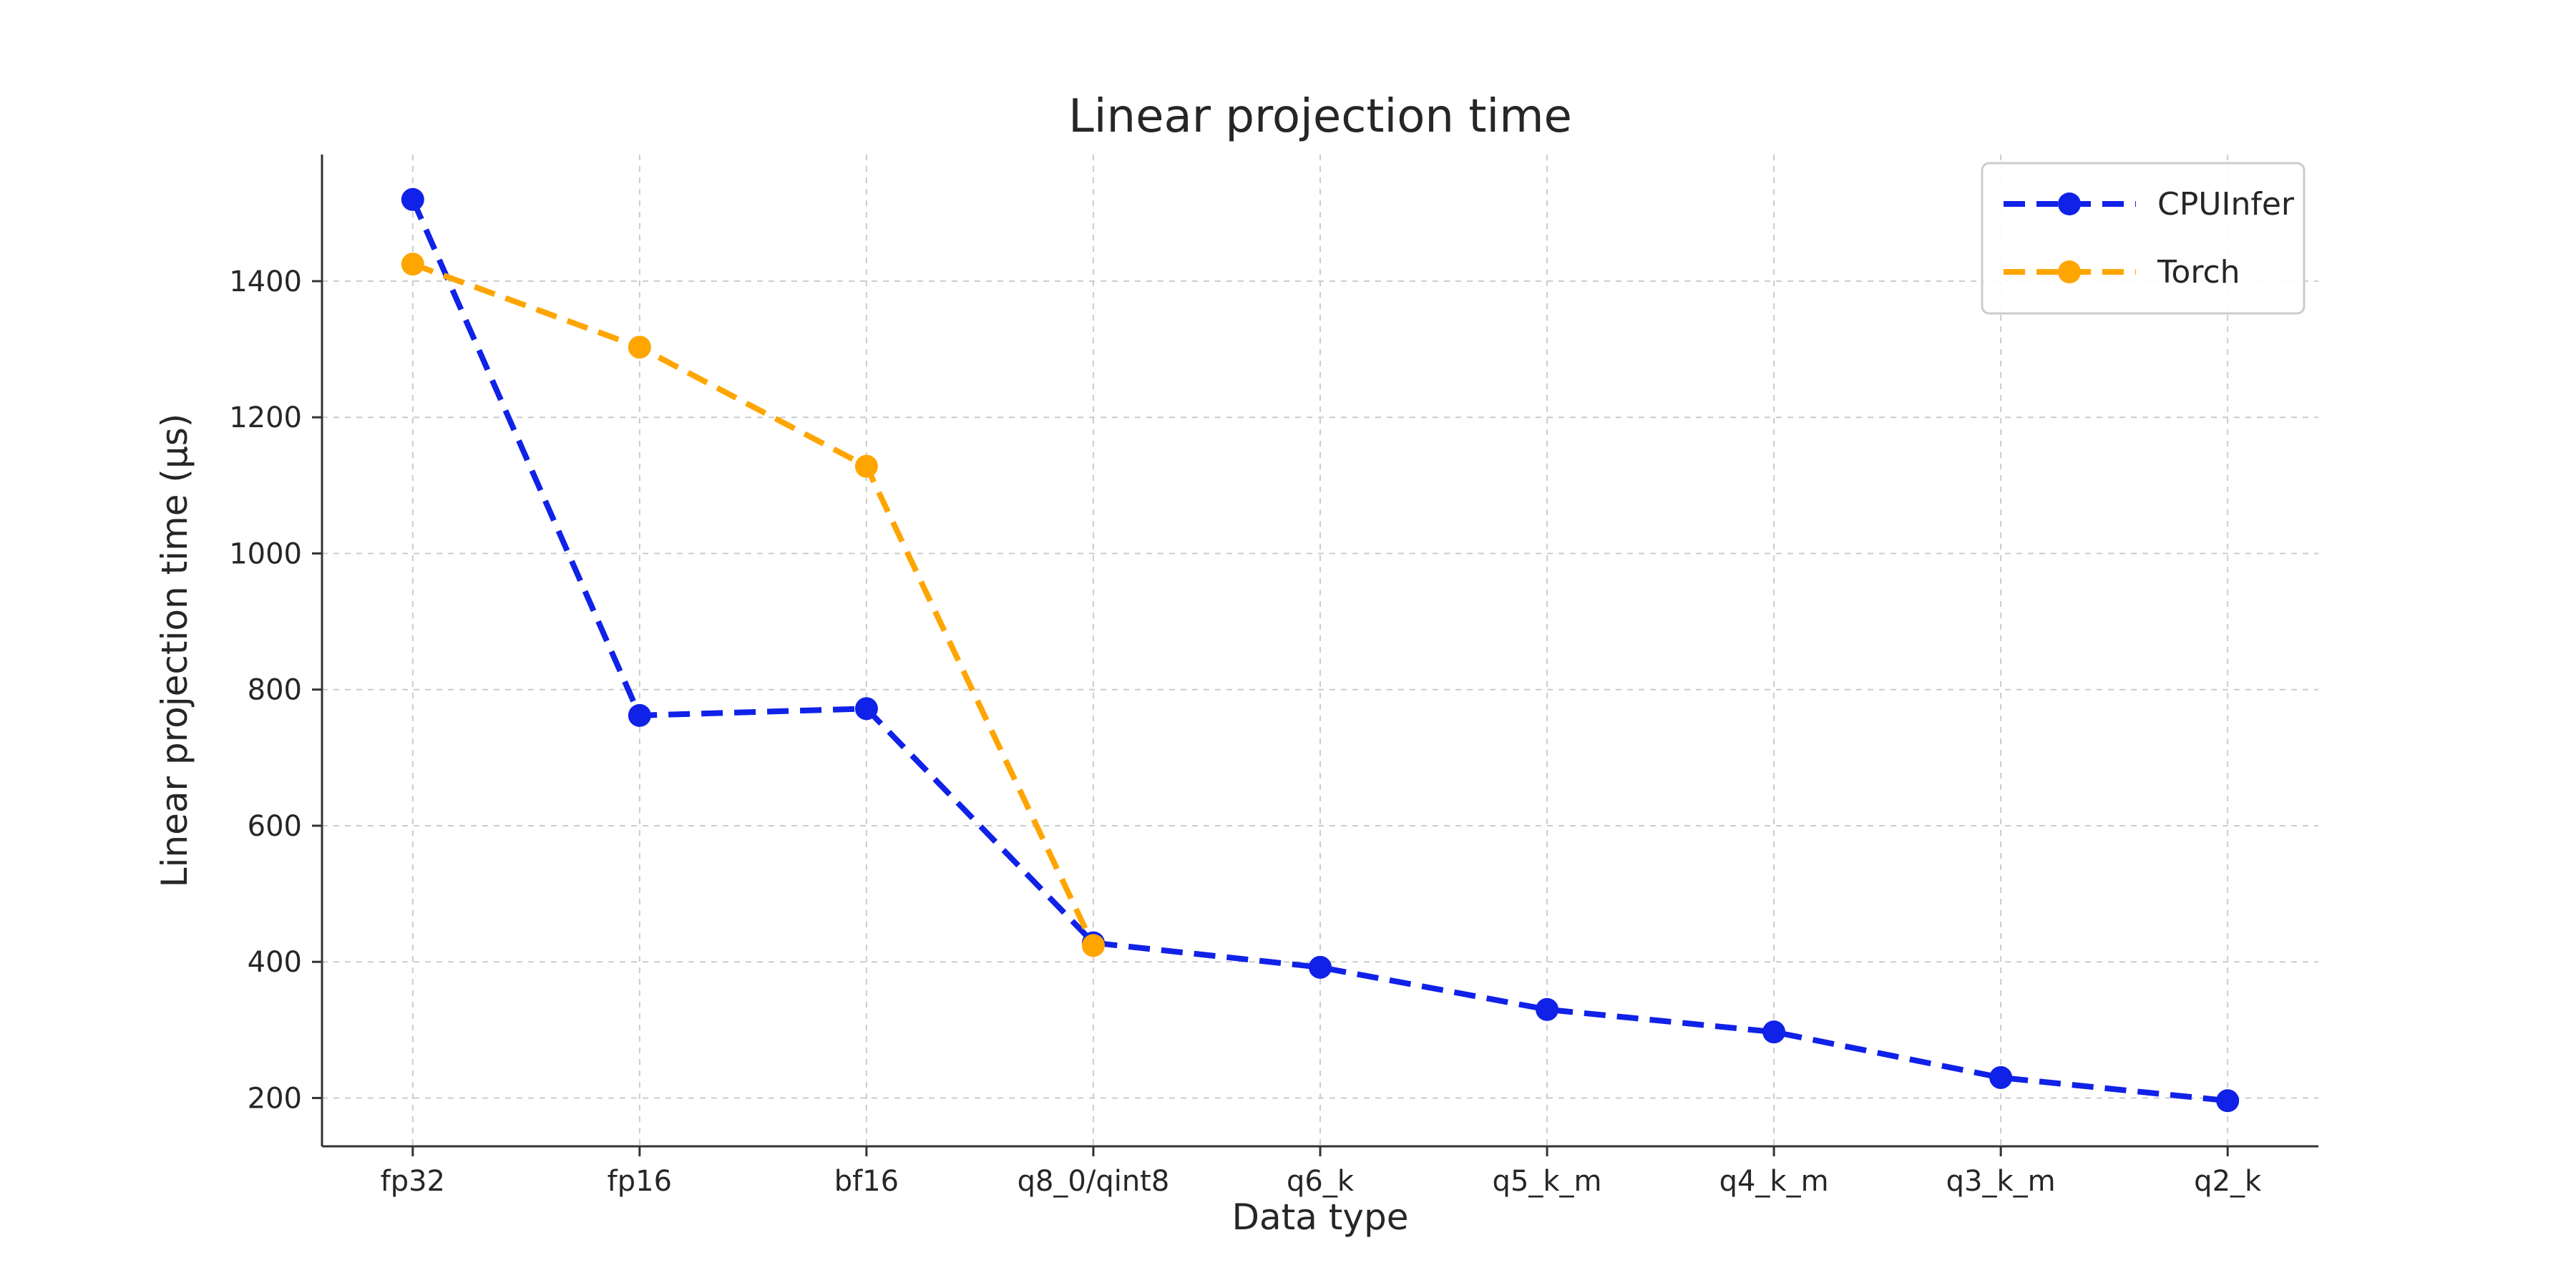 Image resolution: width=2576 pixels, height=1288 pixels. I want to click on x-axis-label: Data type, so click(1320, 1217).